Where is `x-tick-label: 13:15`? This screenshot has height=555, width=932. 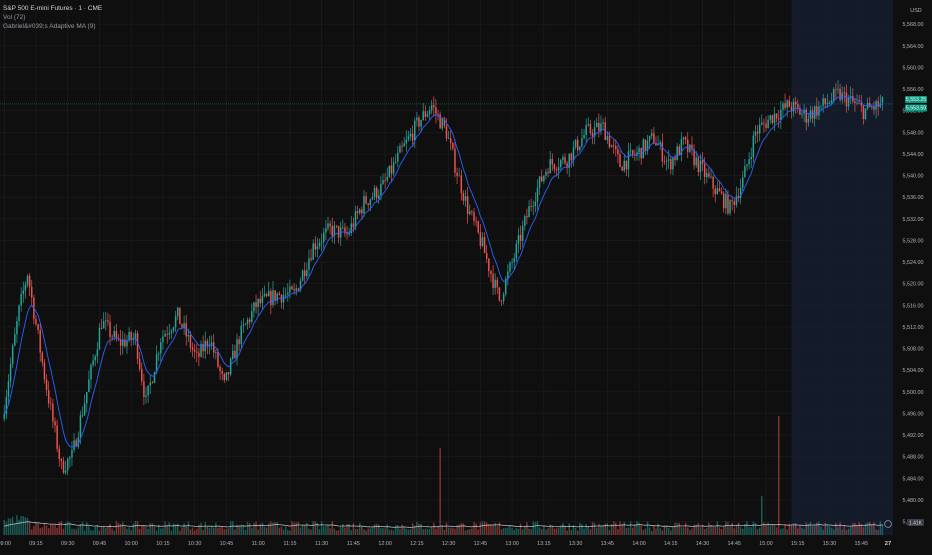
x-tick-label: 13:15 is located at coordinates (544, 544).